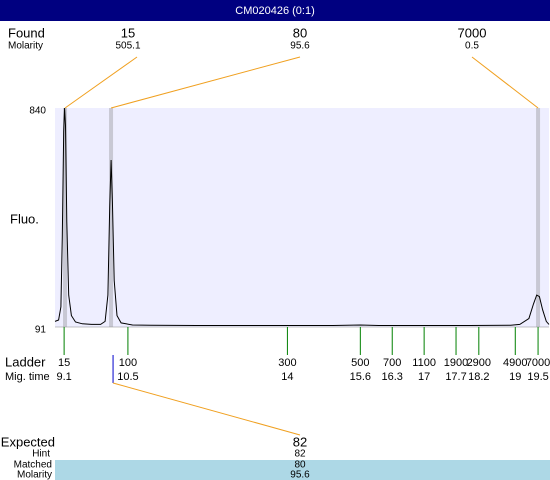  What do you see at coordinates (300, 32) in the screenshot?
I see `found-size: 80` at bounding box center [300, 32].